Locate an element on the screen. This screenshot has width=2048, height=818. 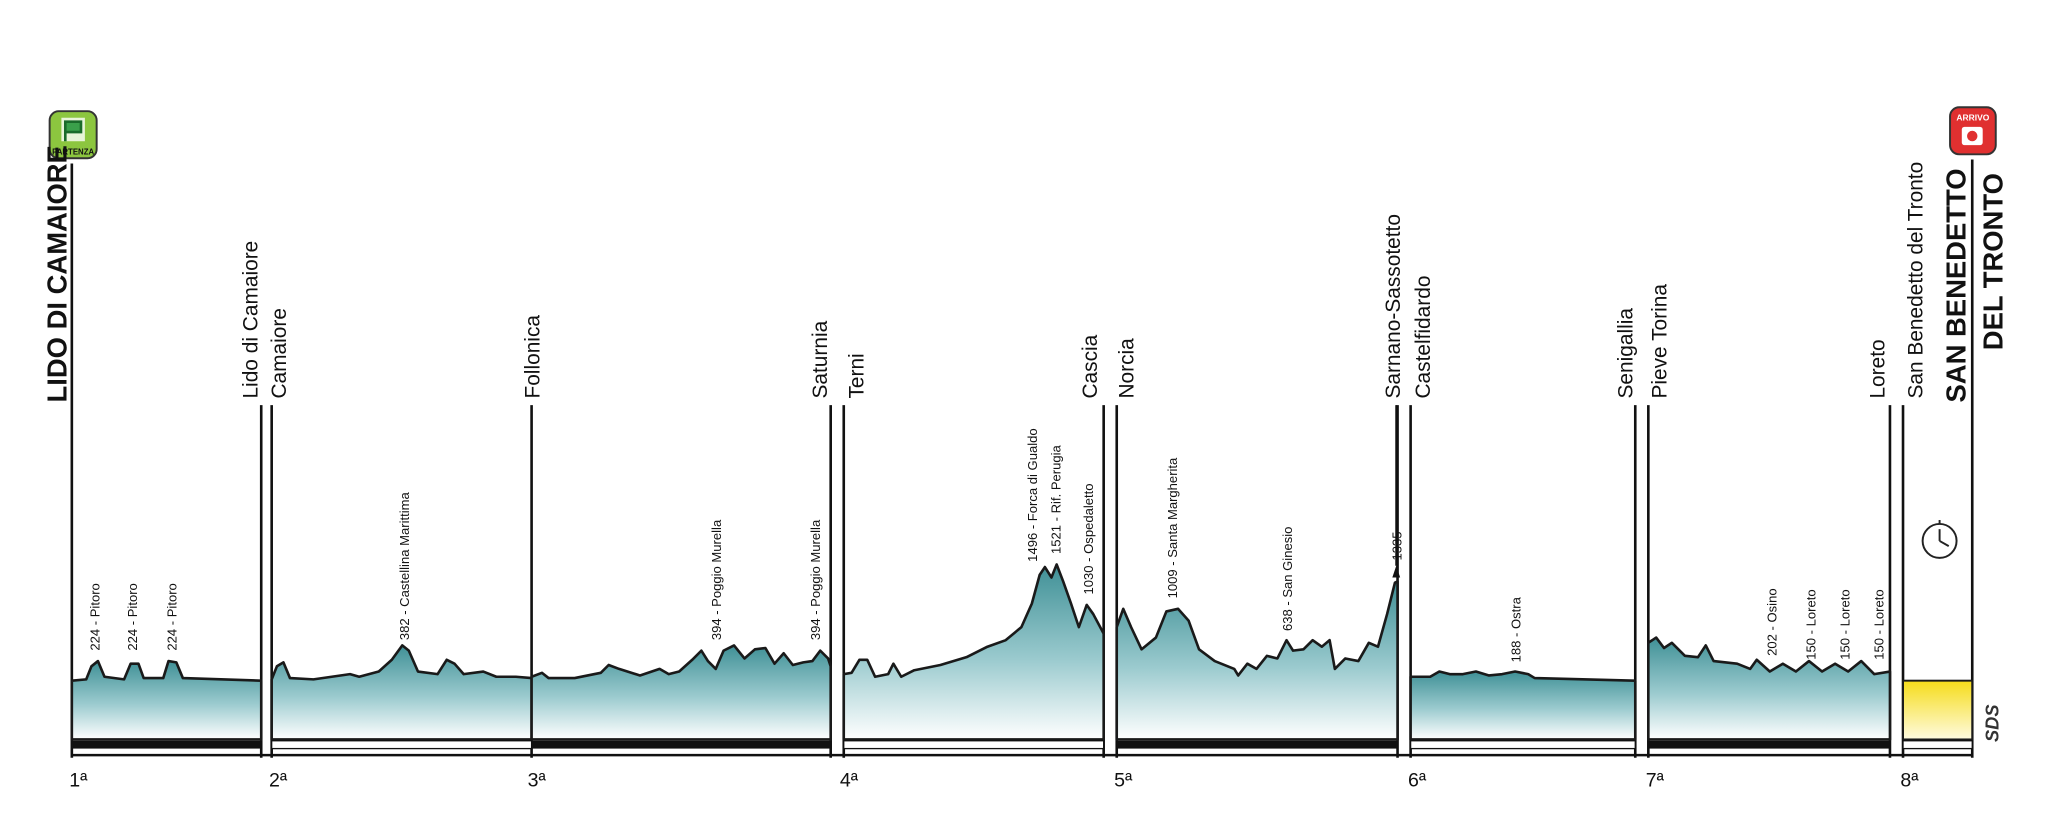
stage-number: 6ª is located at coordinates (1417, 780).